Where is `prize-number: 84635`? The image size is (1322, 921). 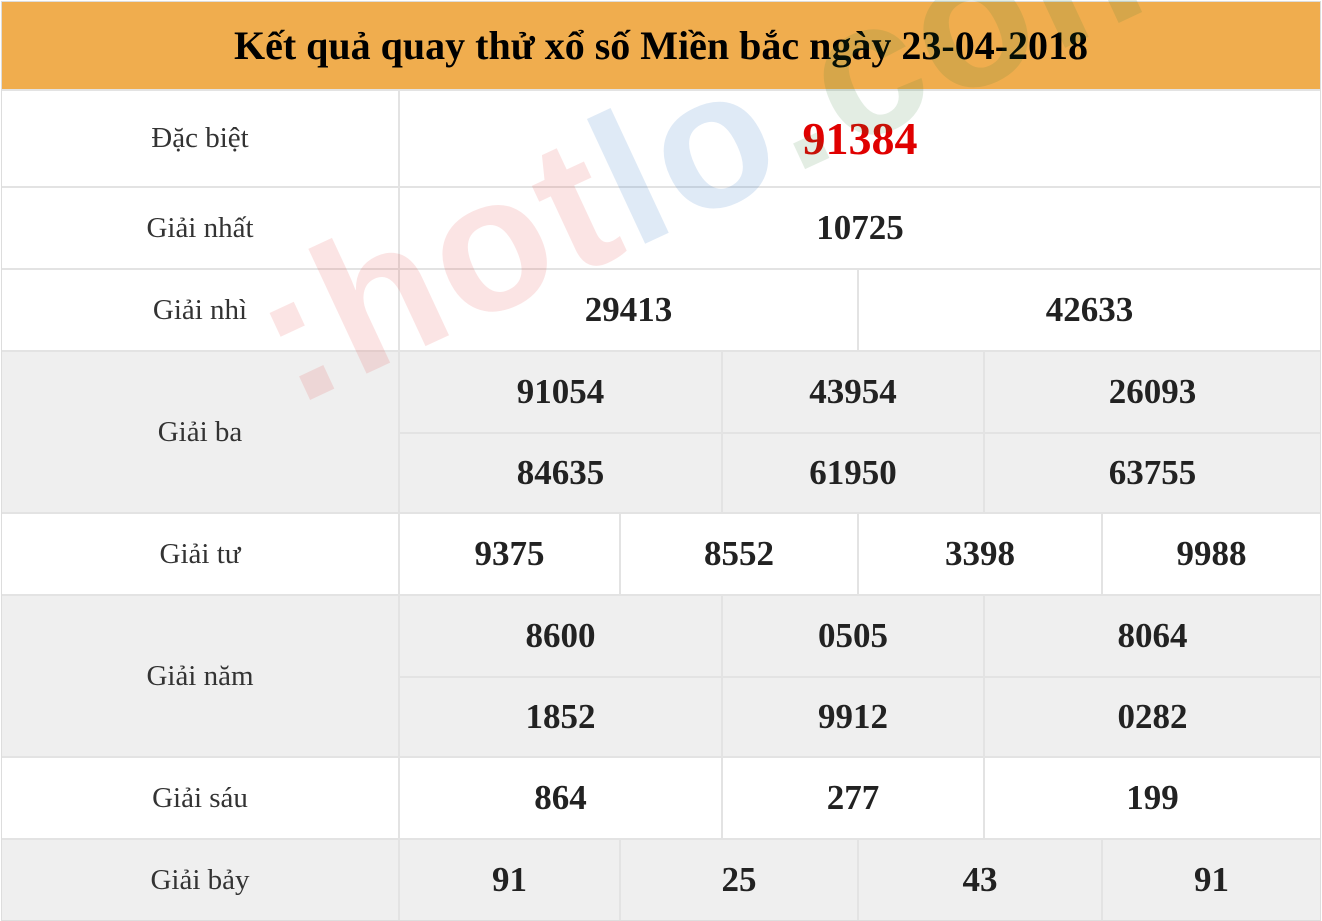 prize-number: 84635 is located at coordinates (560, 472).